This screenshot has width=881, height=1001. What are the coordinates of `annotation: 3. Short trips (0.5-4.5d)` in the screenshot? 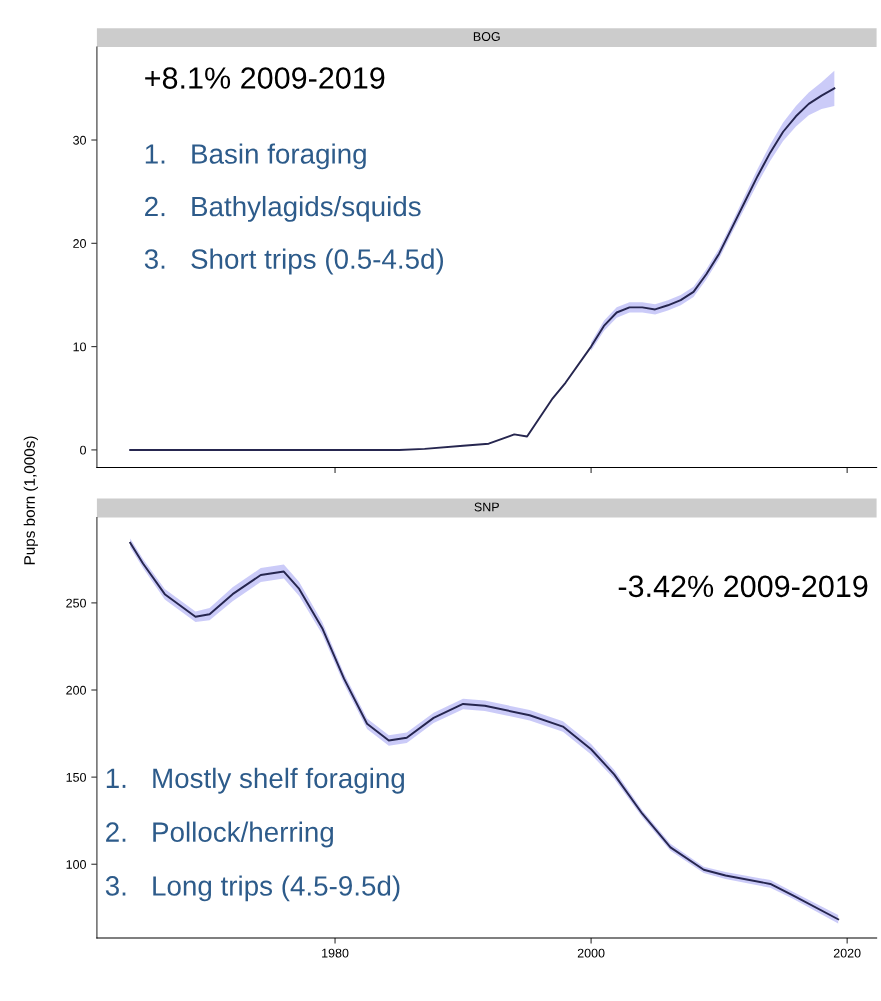 It's located at (294, 261).